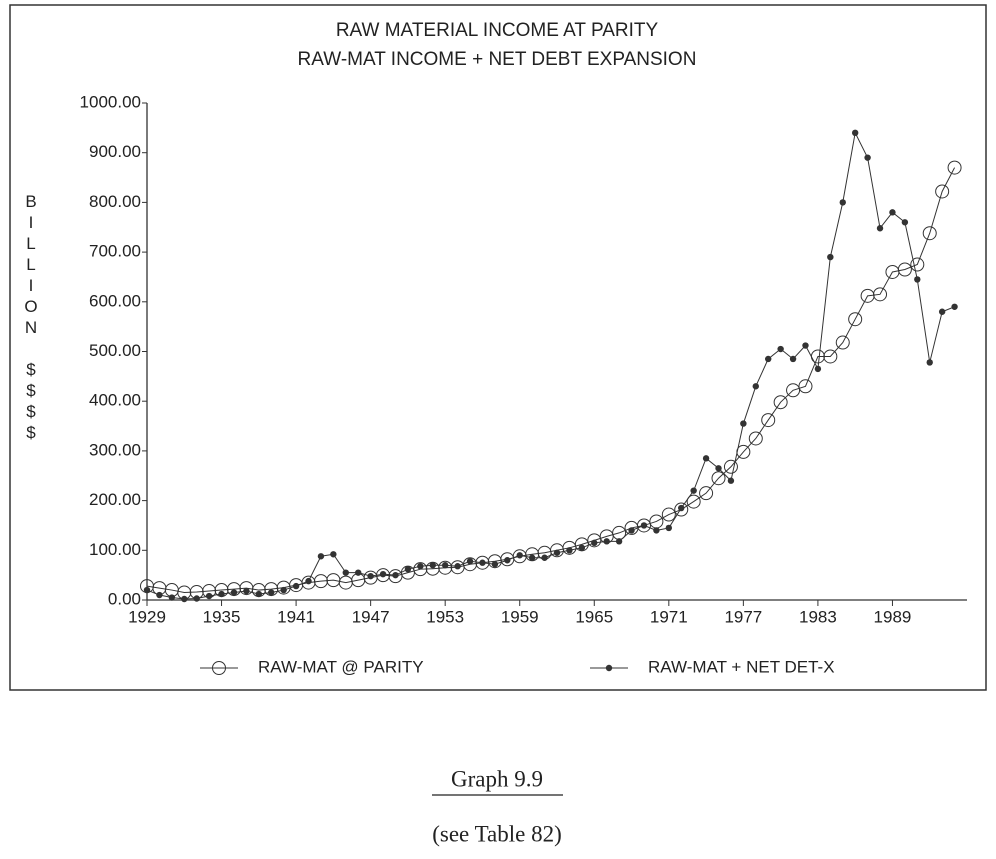 Image resolution: width=996 pixels, height=859 pixels. Describe the element at coordinates (594, 616) in the screenshot. I see `x-tick-label: 1965` at that location.